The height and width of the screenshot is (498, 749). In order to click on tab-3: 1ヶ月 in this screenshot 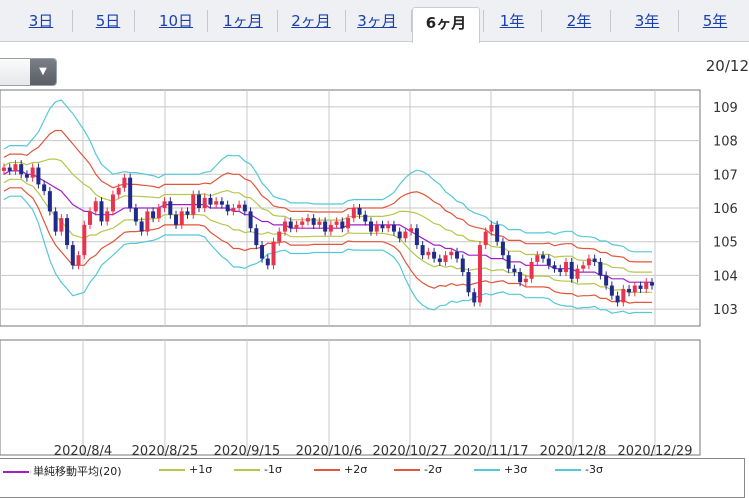, I will do `click(243, 21)`.